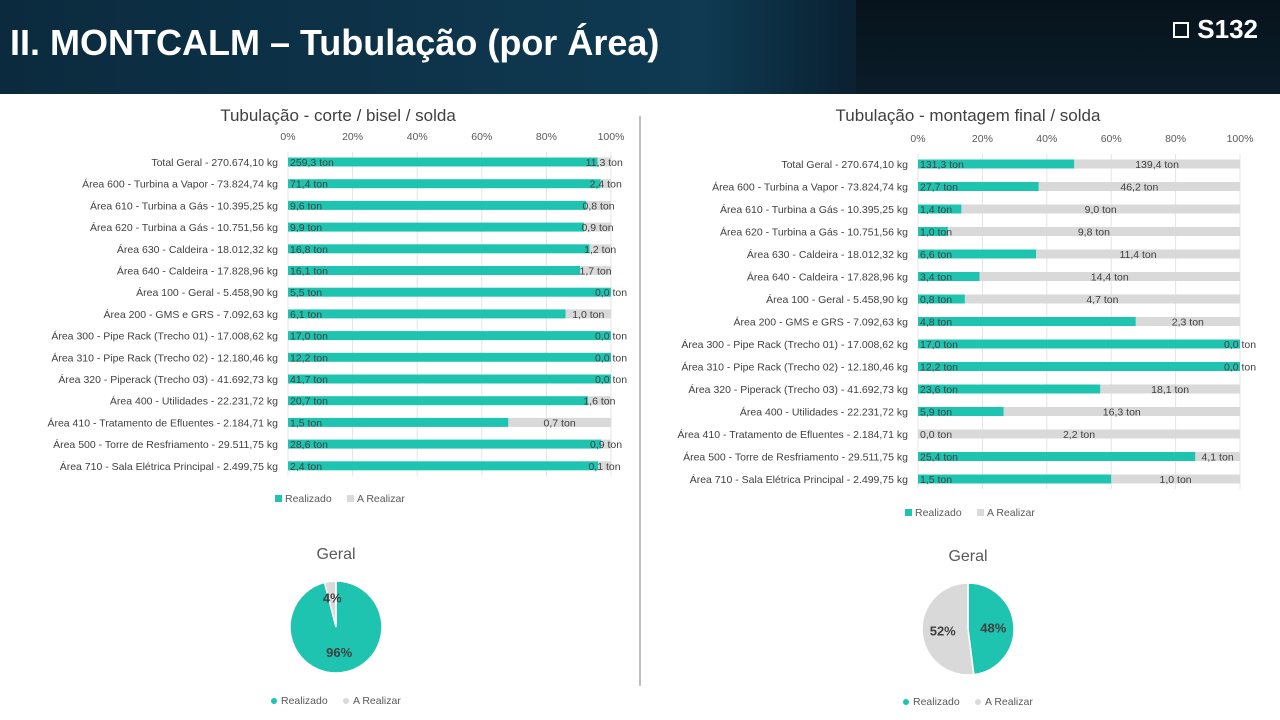 This screenshot has height=720, width=1280. I want to click on data-label-realizado: 12,2 ton, so click(309, 358).